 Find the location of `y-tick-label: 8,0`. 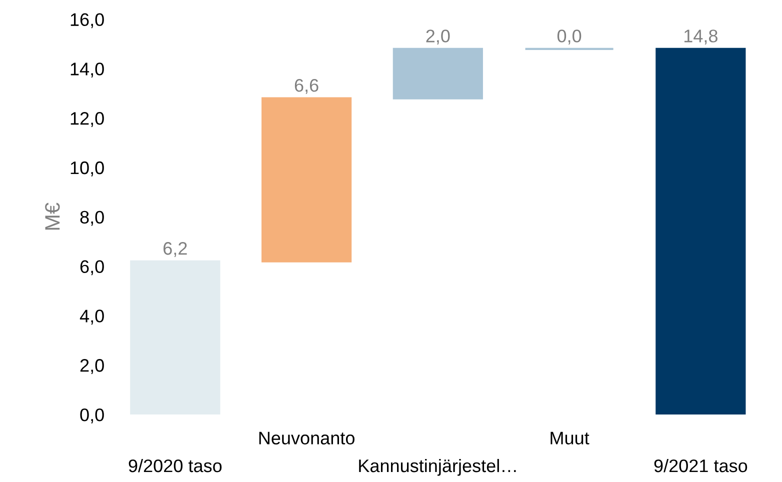

y-tick-label: 8,0 is located at coordinates (92, 218).